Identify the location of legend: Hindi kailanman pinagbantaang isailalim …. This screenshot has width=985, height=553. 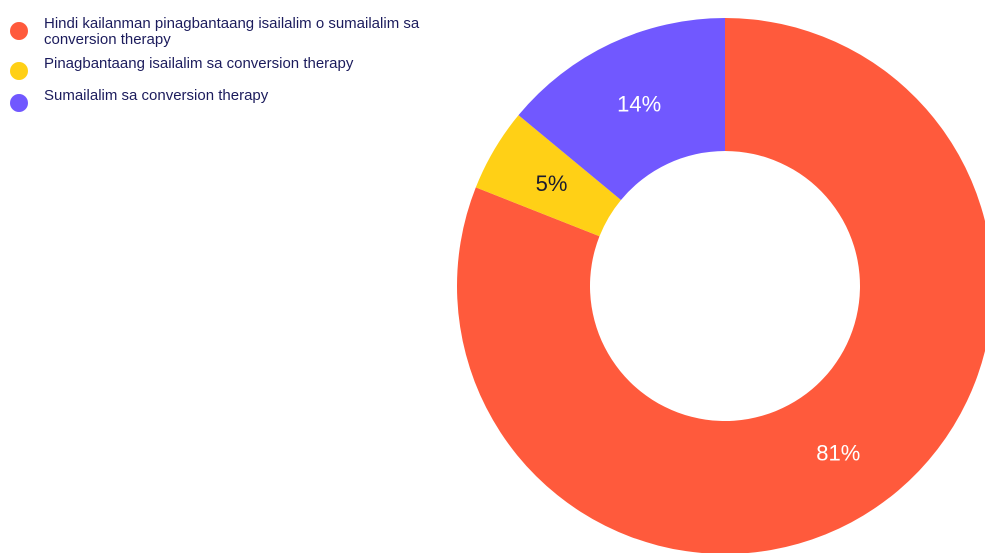
(250, 68).